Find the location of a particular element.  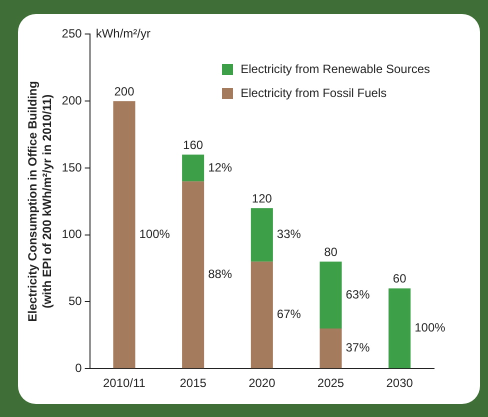

annotation: 88% is located at coordinates (220, 274).